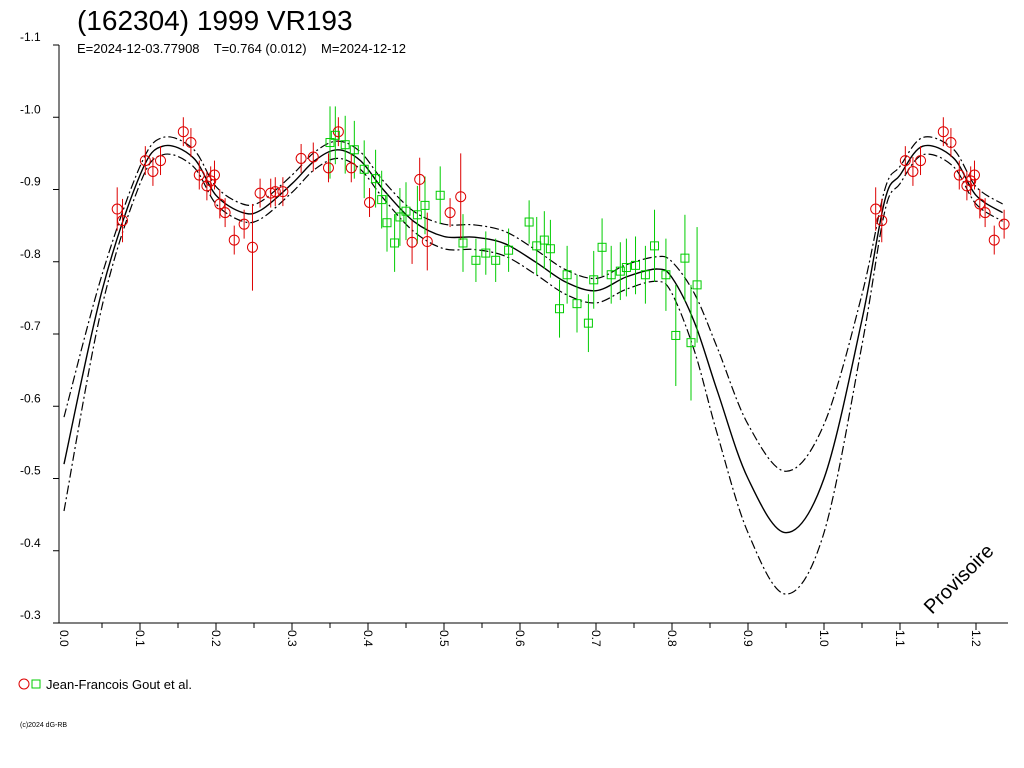 The height and width of the screenshot is (768, 1024). Describe the element at coordinates (140, 638) in the screenshot. I see `x-tick-label: 0.1` at that location.